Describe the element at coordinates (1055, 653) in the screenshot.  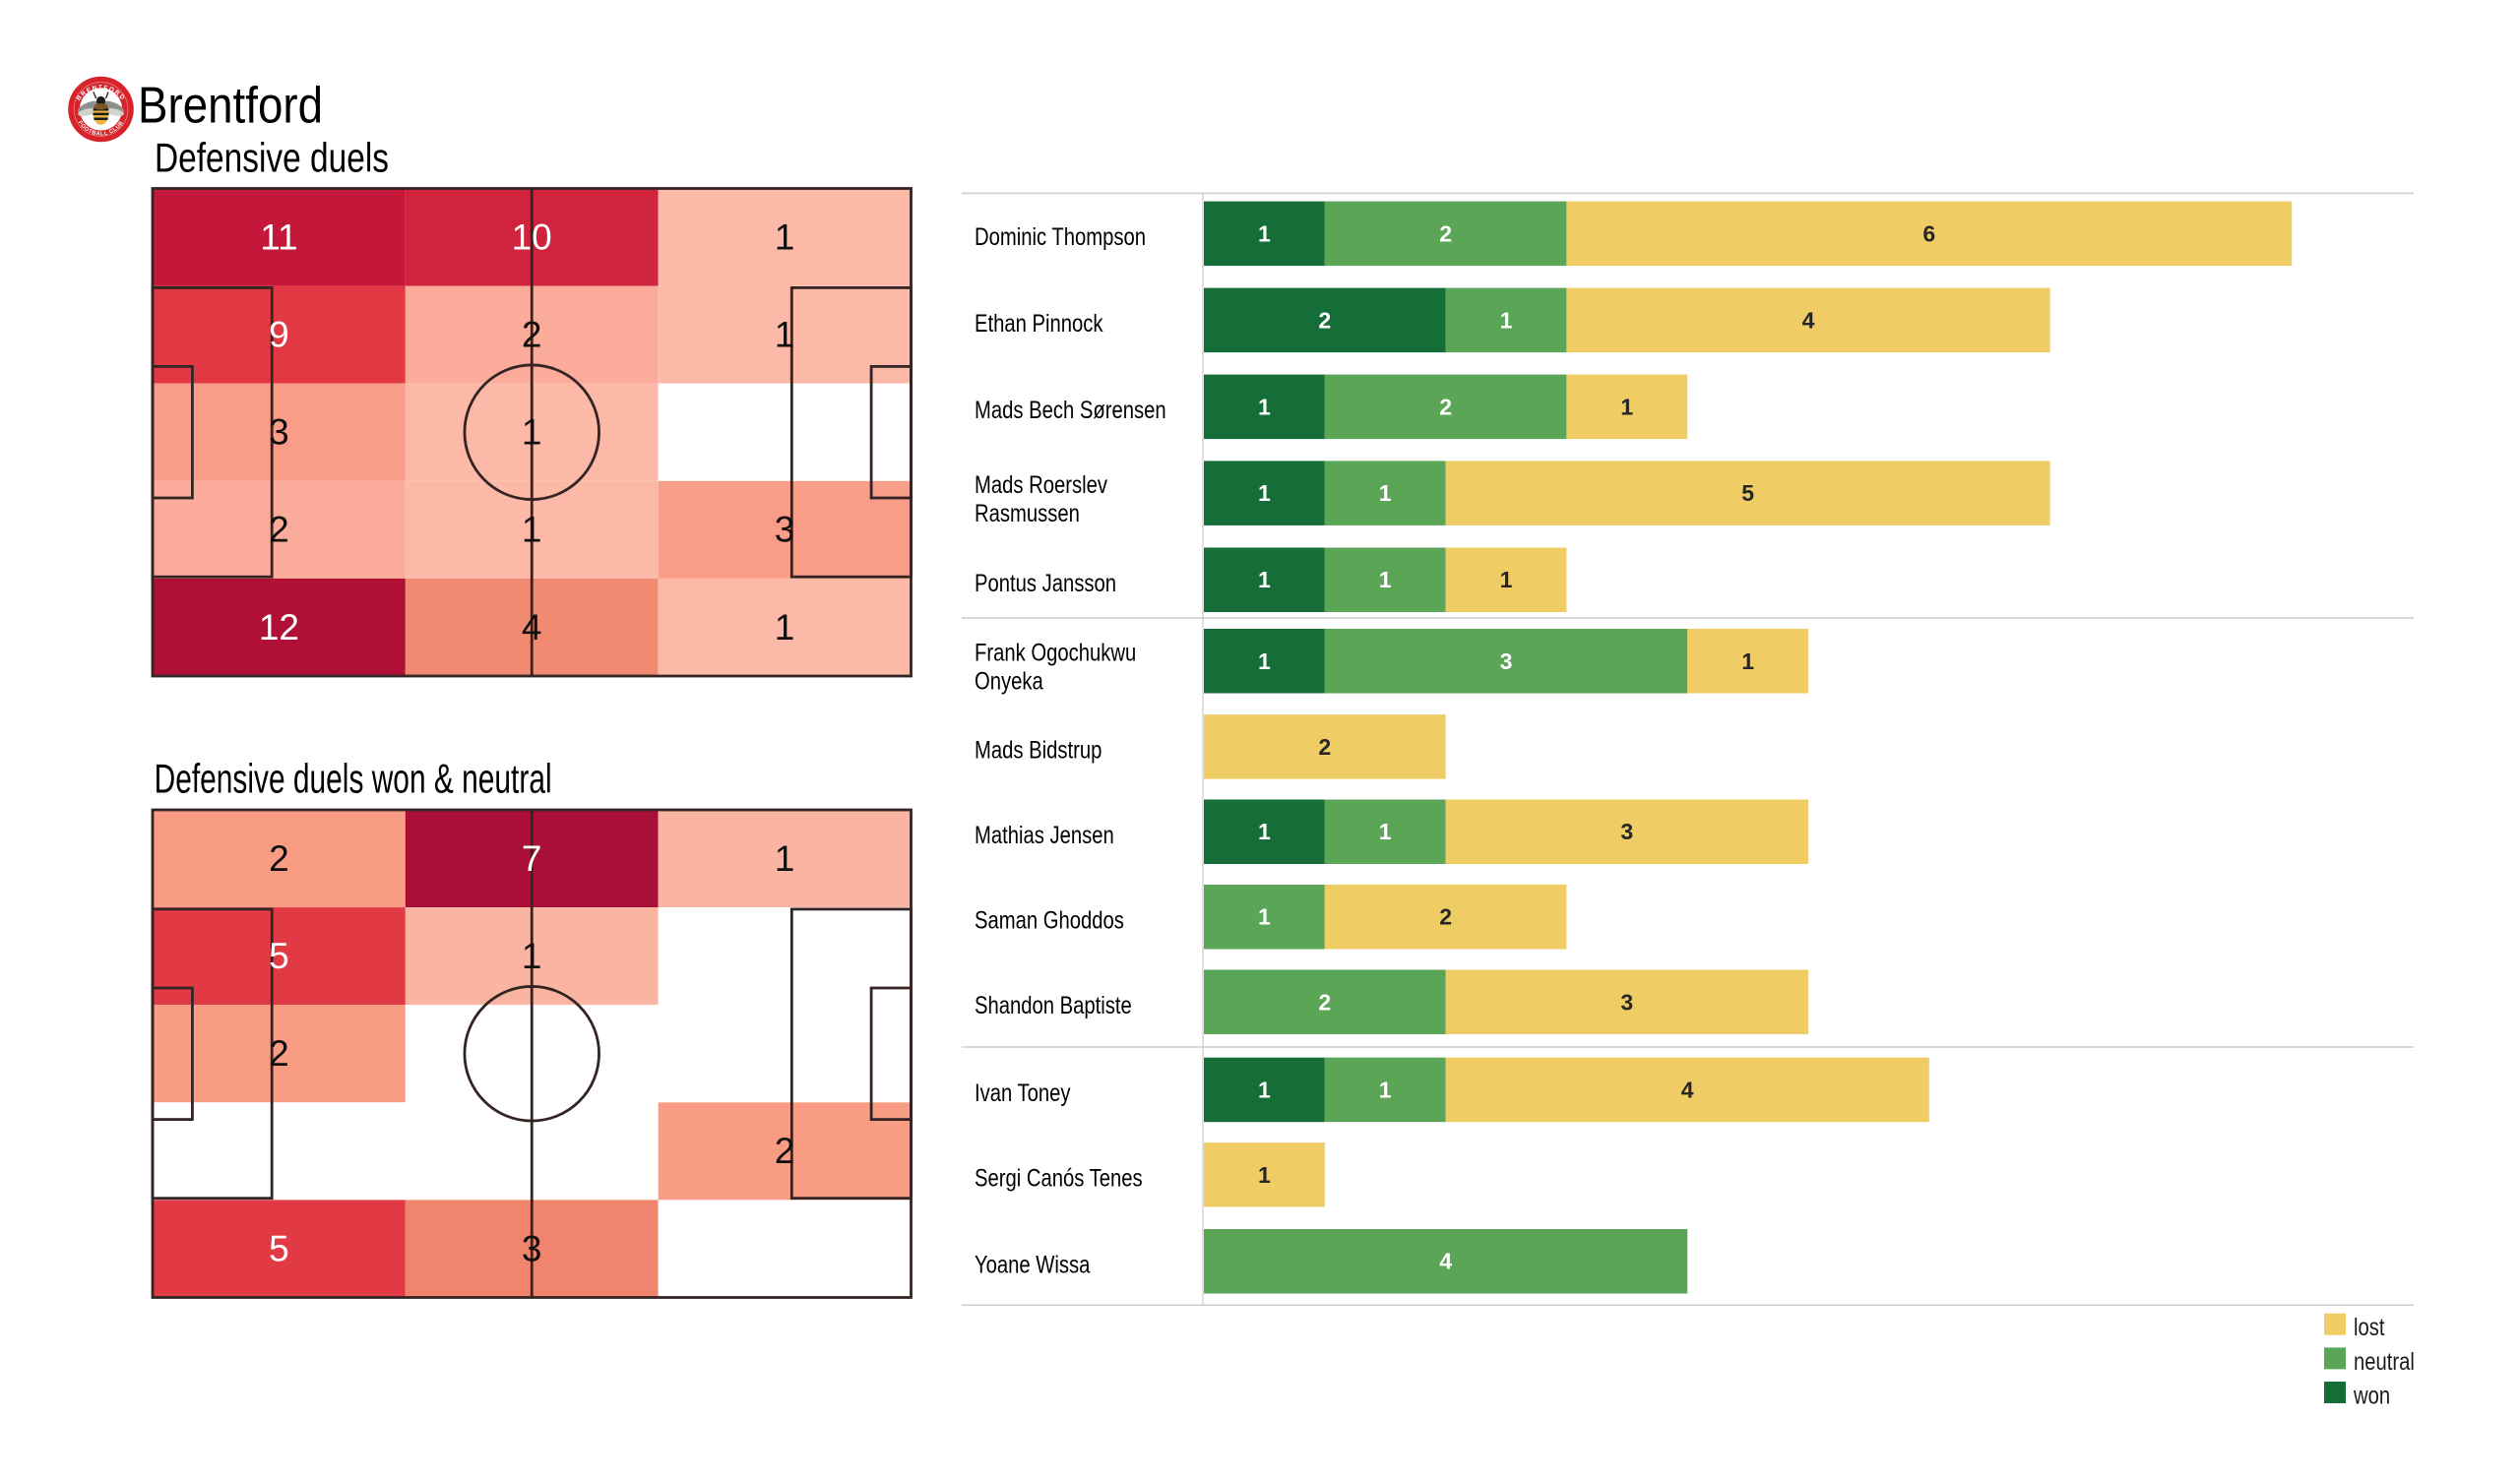
I see `svg-text: Frank Ogochukwu` at that location.